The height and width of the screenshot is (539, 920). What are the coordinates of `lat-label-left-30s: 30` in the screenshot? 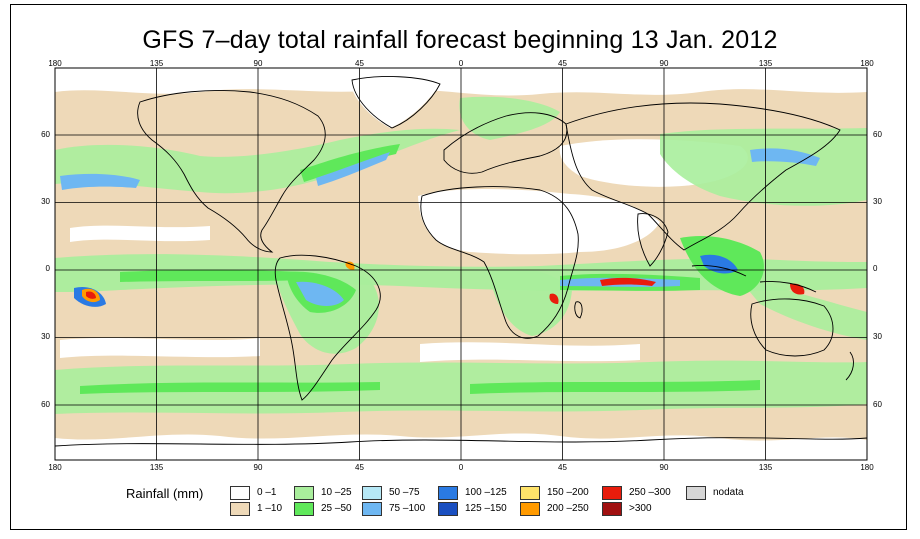 It's located at (45, 336).